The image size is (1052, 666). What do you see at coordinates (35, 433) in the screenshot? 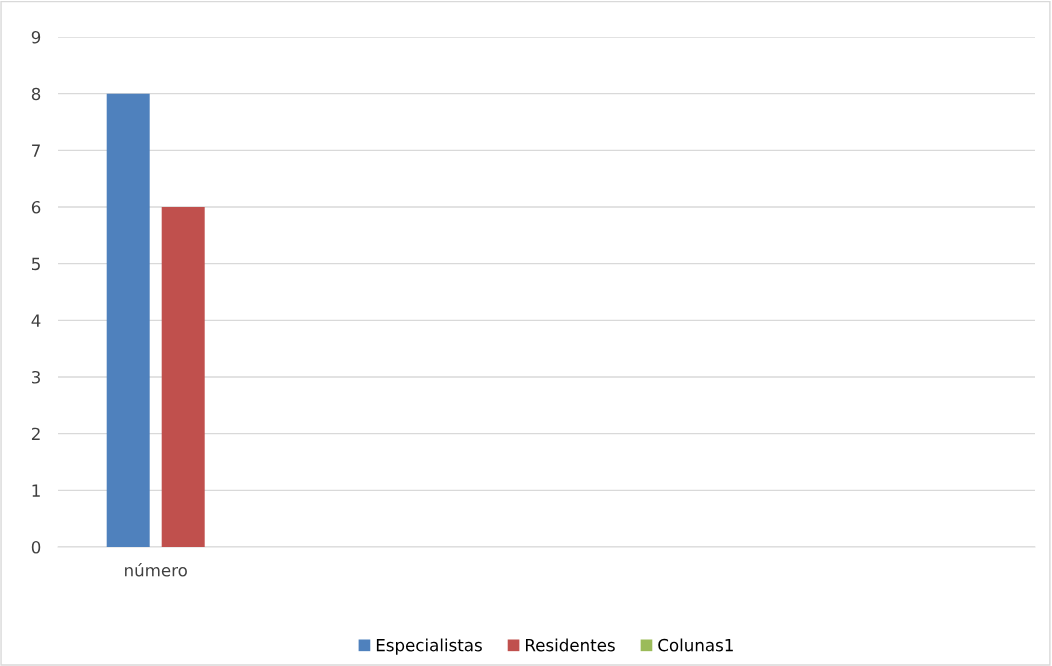
I see `y-tick-label: 2` at bounding box center [35, 433].